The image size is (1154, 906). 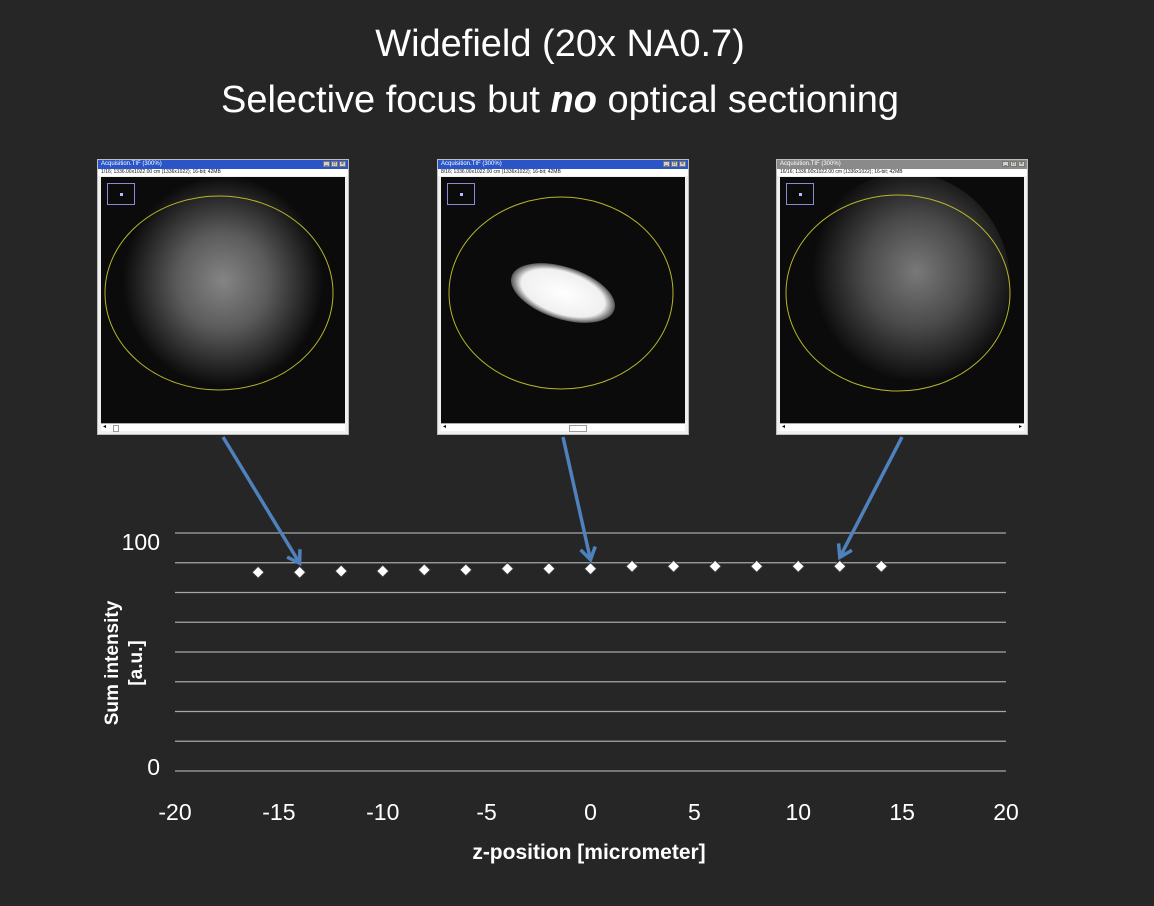 I want to click on y-tick-label: 100, so click(x=141, y=542).